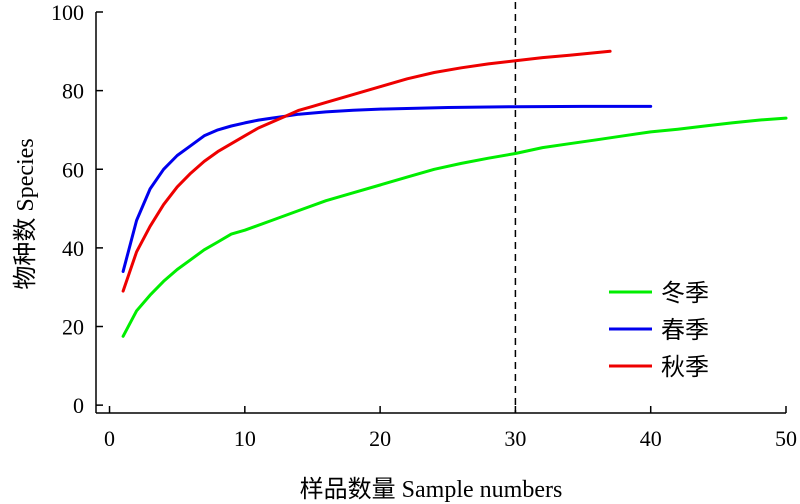 This screenshot has width=800, height=504. I want to click on x-tick-label: 0, so click(109, 438).